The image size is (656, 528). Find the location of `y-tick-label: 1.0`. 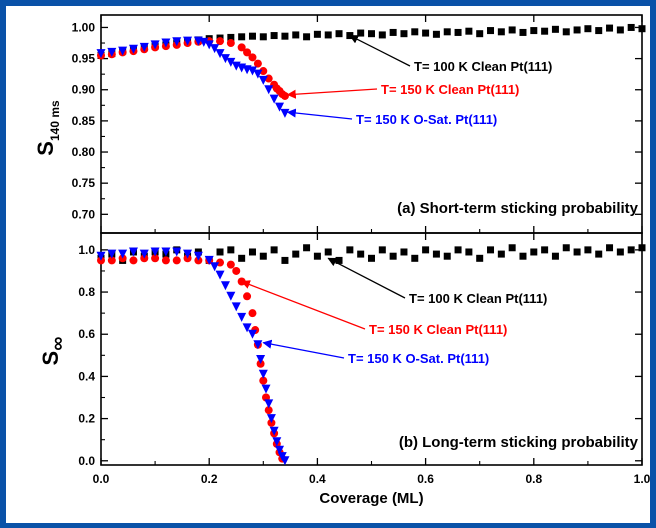

y-tick-label: 1.0 is located at coordinates (86, 250).